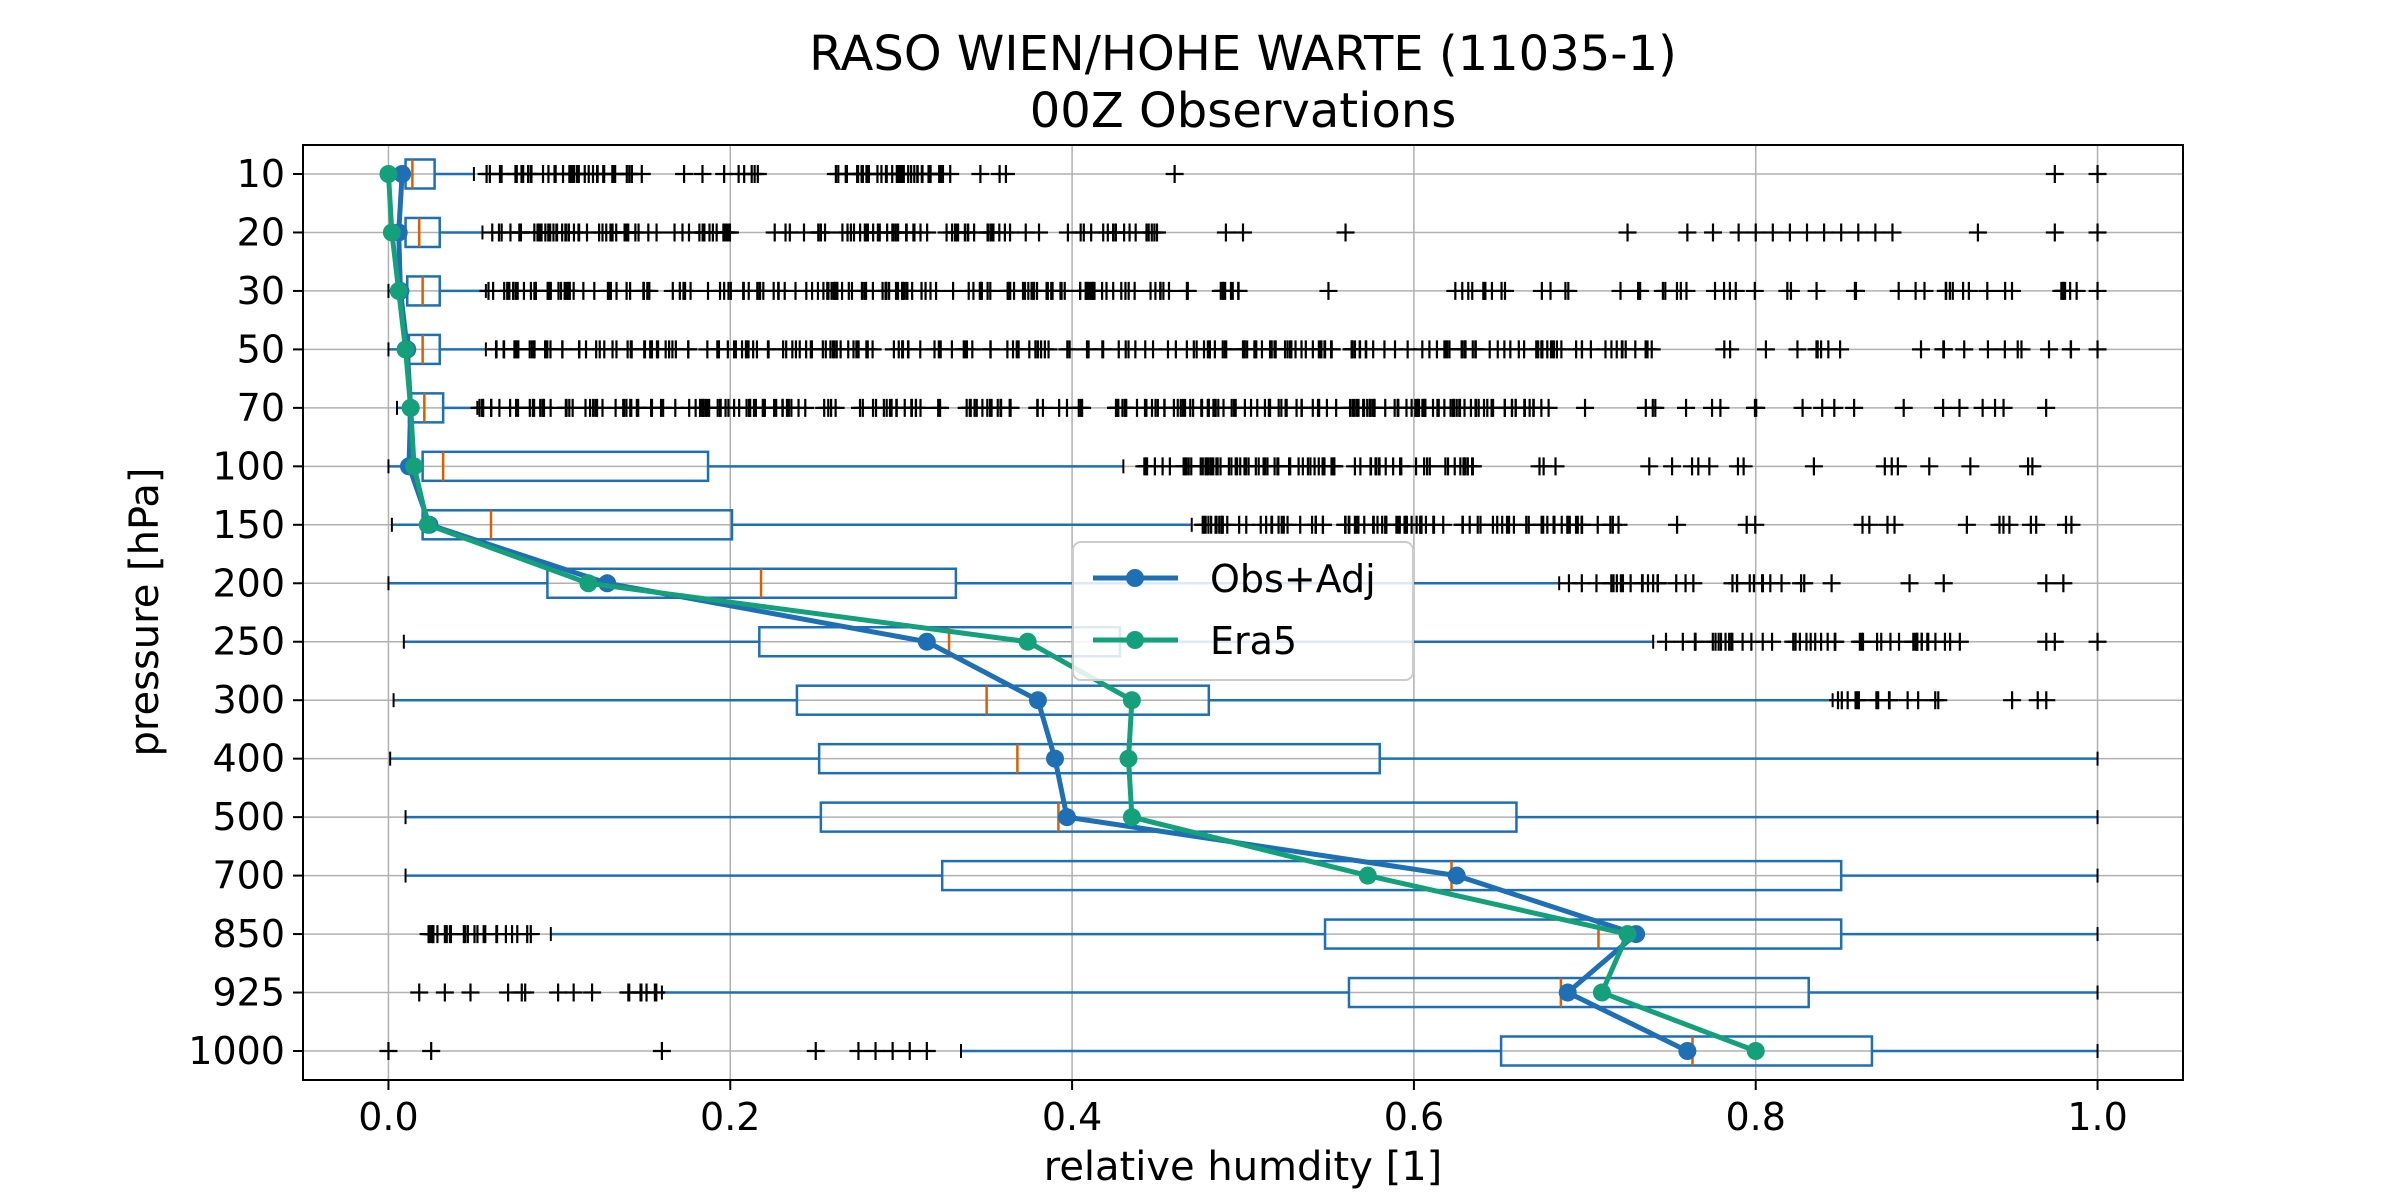 Image resolution: width=2400 pixels, height=1200 pixels. Describe the element at coordinates (1135, 640) in the screenshot. I see `legend-marker-era5` at that location.